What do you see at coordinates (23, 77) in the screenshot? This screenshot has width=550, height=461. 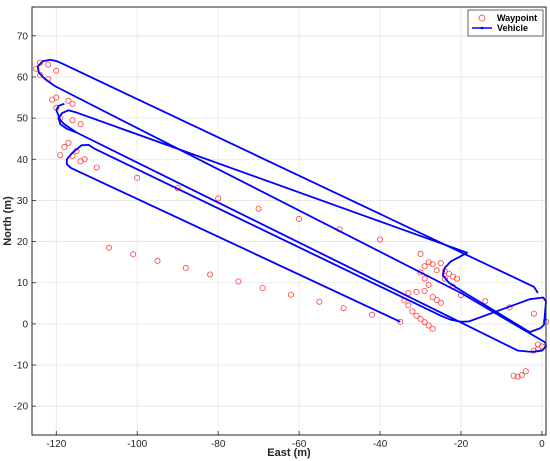 I see `y-tick-label: 60` at bounding box center [23, 77].